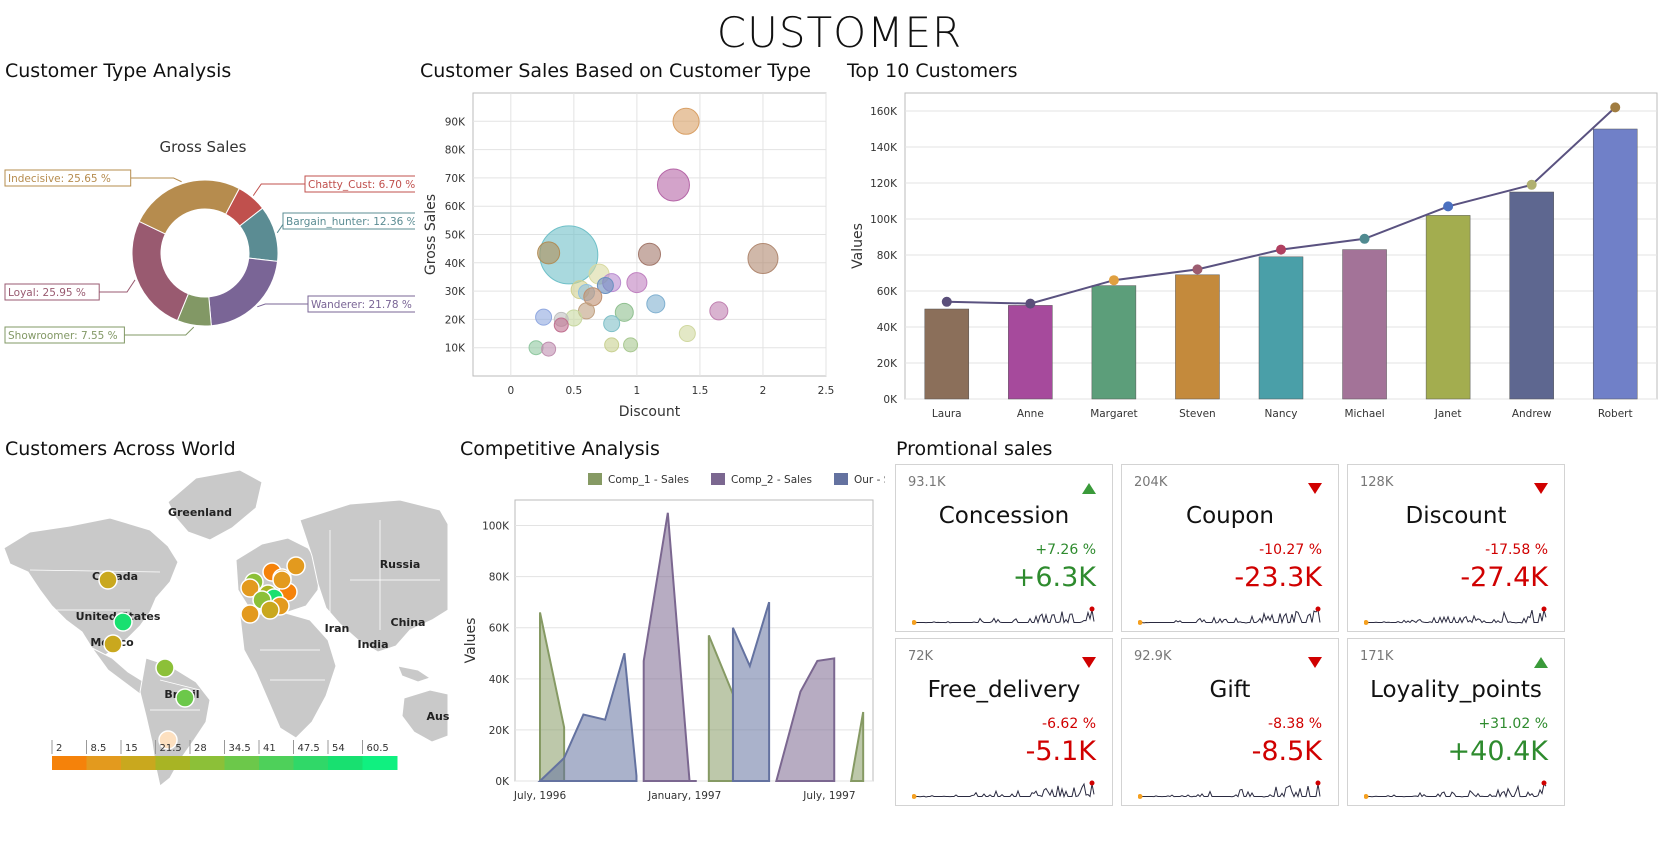 This screenshot has height=865, width=1679. I want to click on promo-card-sparkline, so click(1455, 789).